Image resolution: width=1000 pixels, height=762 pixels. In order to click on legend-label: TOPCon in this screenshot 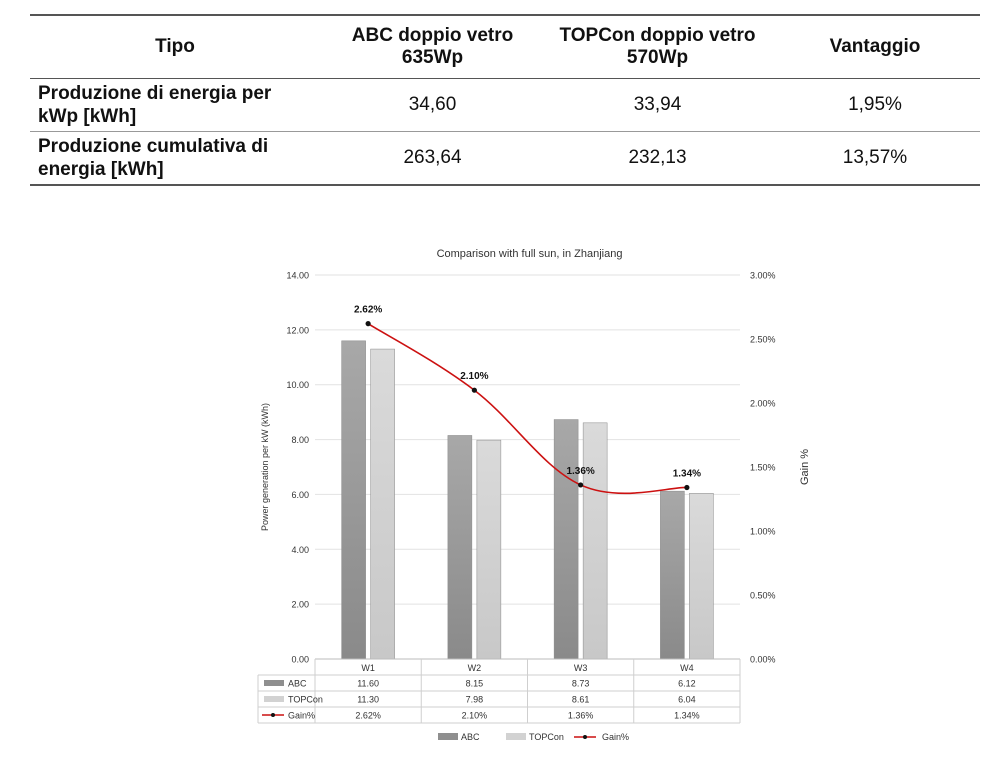, I will do `click(546, 737)`.